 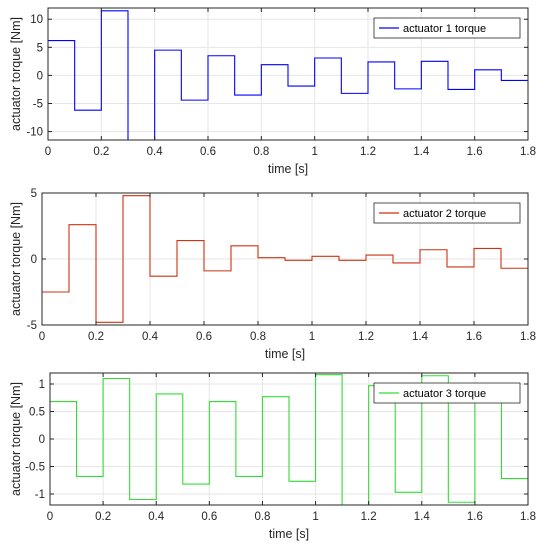 I want to click on y-tick-label: 10, so click(x=36, y=20).